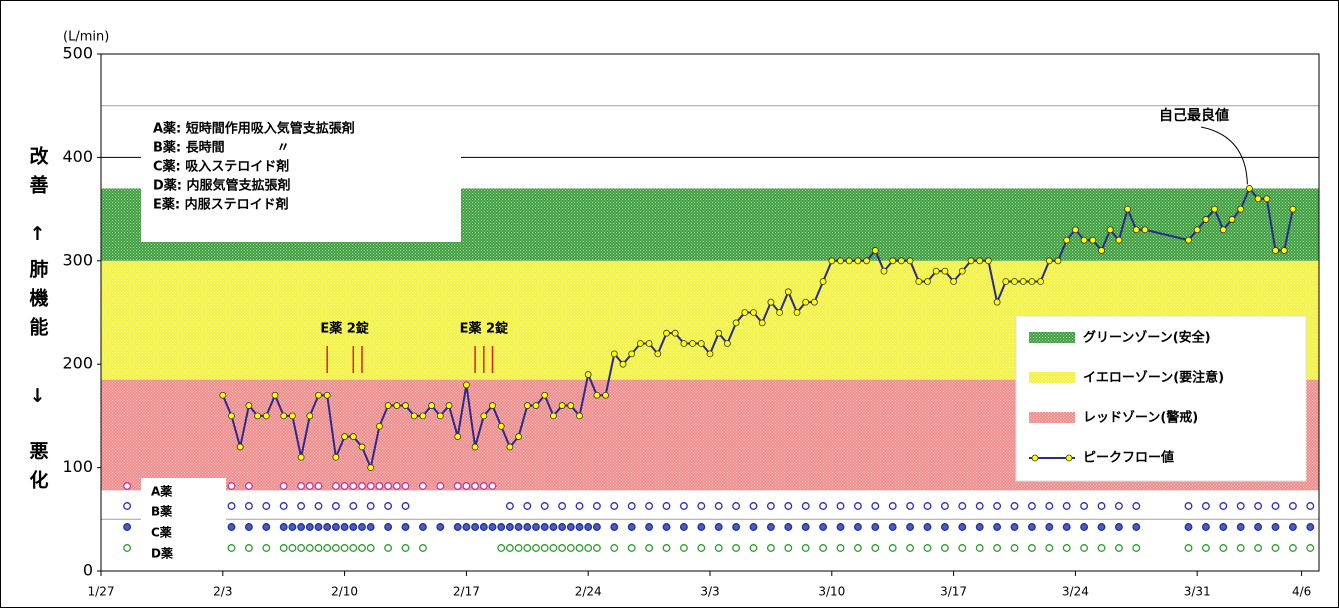 This screenshot has width=1339, height=608. Describe the element at coordinates (88, 570) in the screenshot. I see `y-tick-label: 0` at that location.